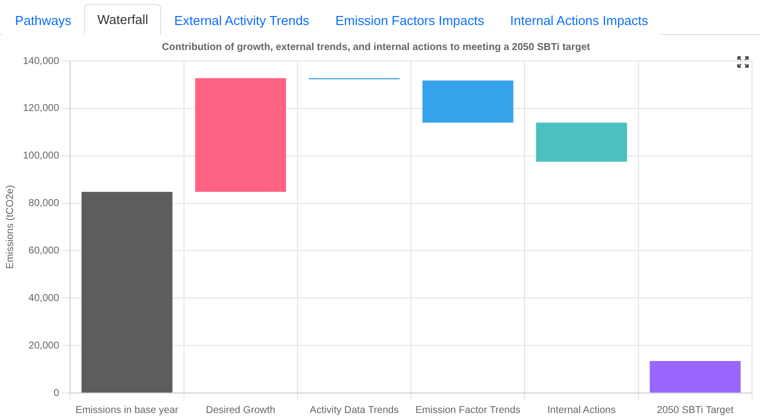 The image size is (768, 419). What do you see at coordinates (41, 108) in the screenshot?
I see `y-tick-label: 120,000` at bounding box center [41, 108].